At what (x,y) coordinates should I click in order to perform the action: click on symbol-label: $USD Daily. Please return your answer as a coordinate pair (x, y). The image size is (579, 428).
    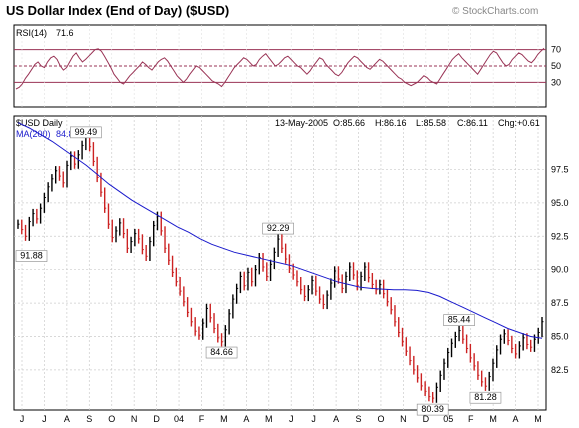
    Looking at the image, I should click on (39, 123).